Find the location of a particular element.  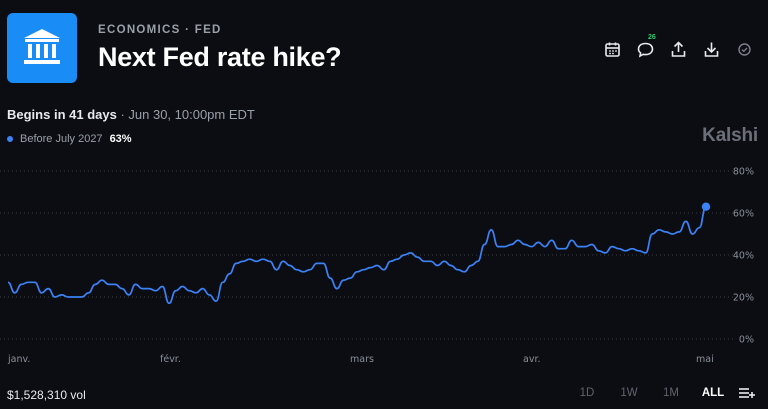

market-logo is located at coordinates (42, 48).